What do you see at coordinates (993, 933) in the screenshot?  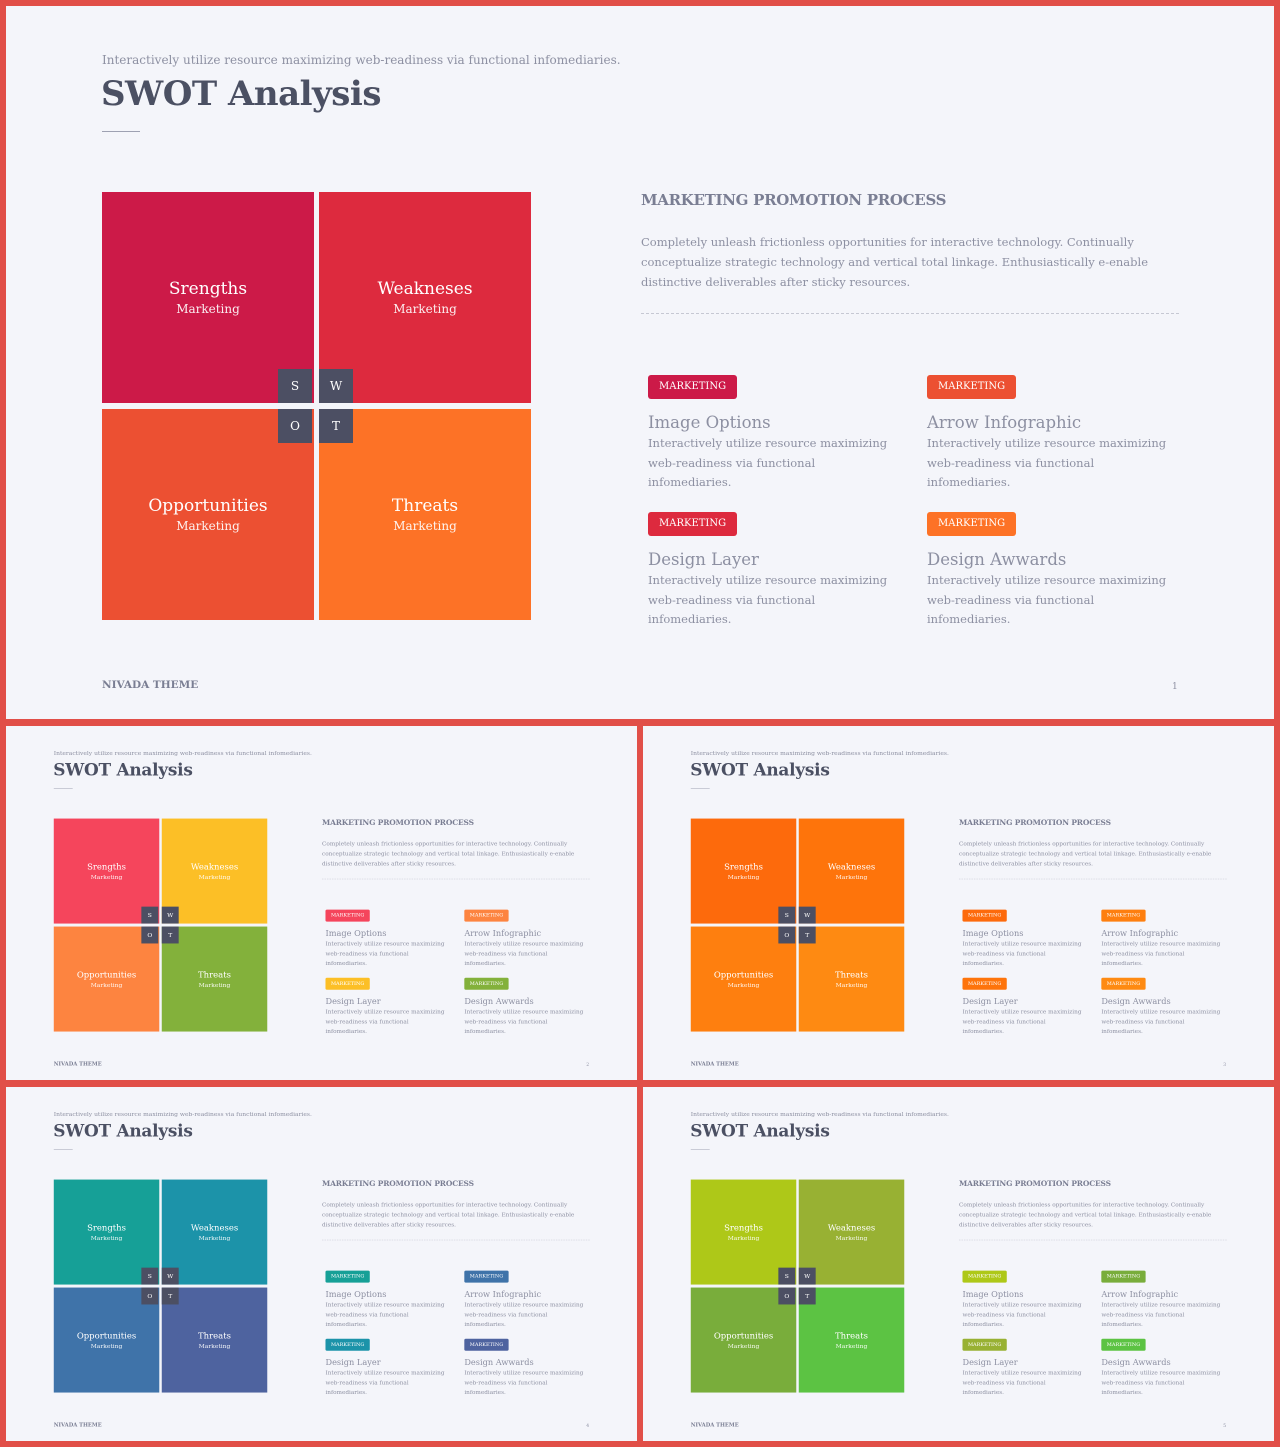 I see `feature-title: Image Options` at bounding box center [993, 933].